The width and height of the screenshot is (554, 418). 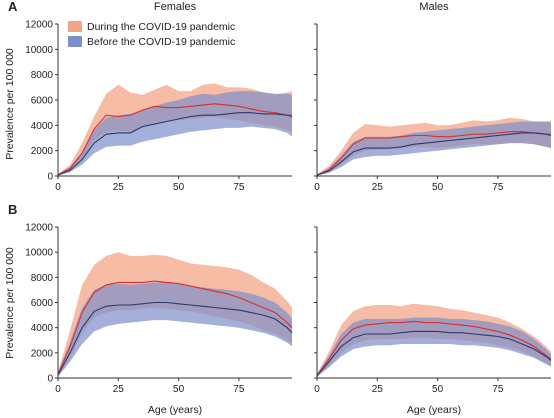 I want to click on x-axis-label-males: Age (years), so click(x=434, y=410).